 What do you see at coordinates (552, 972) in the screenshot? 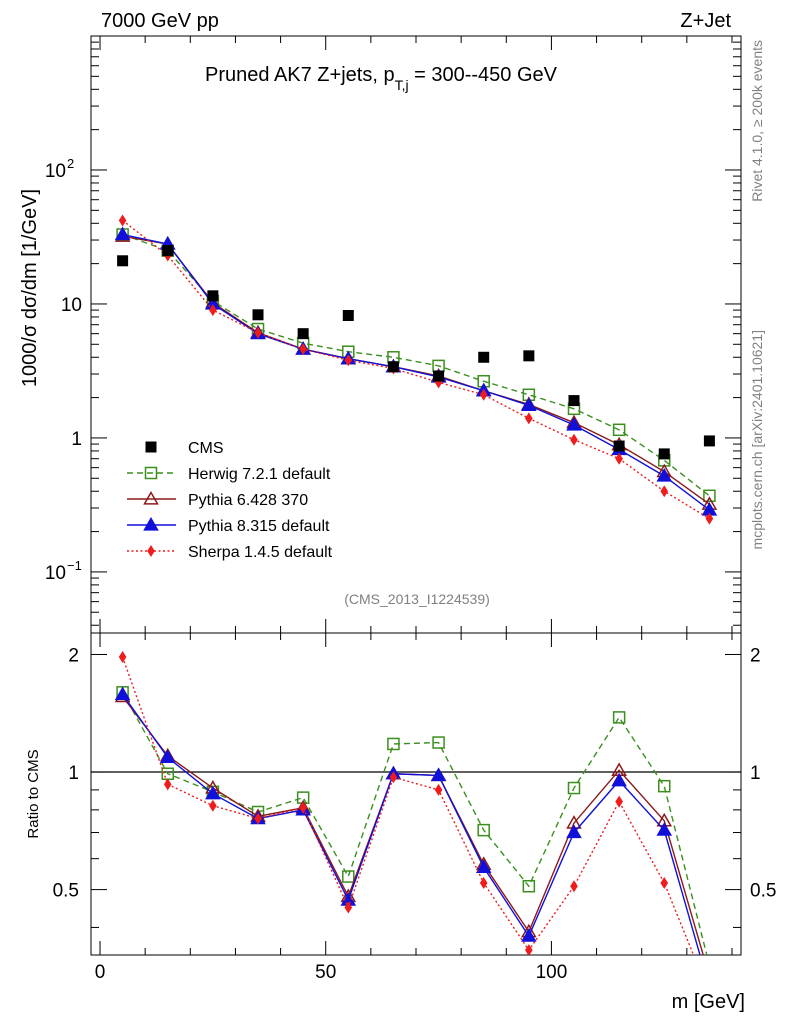
I see `x-tick-label: 100` at bounding box center [552, 972].